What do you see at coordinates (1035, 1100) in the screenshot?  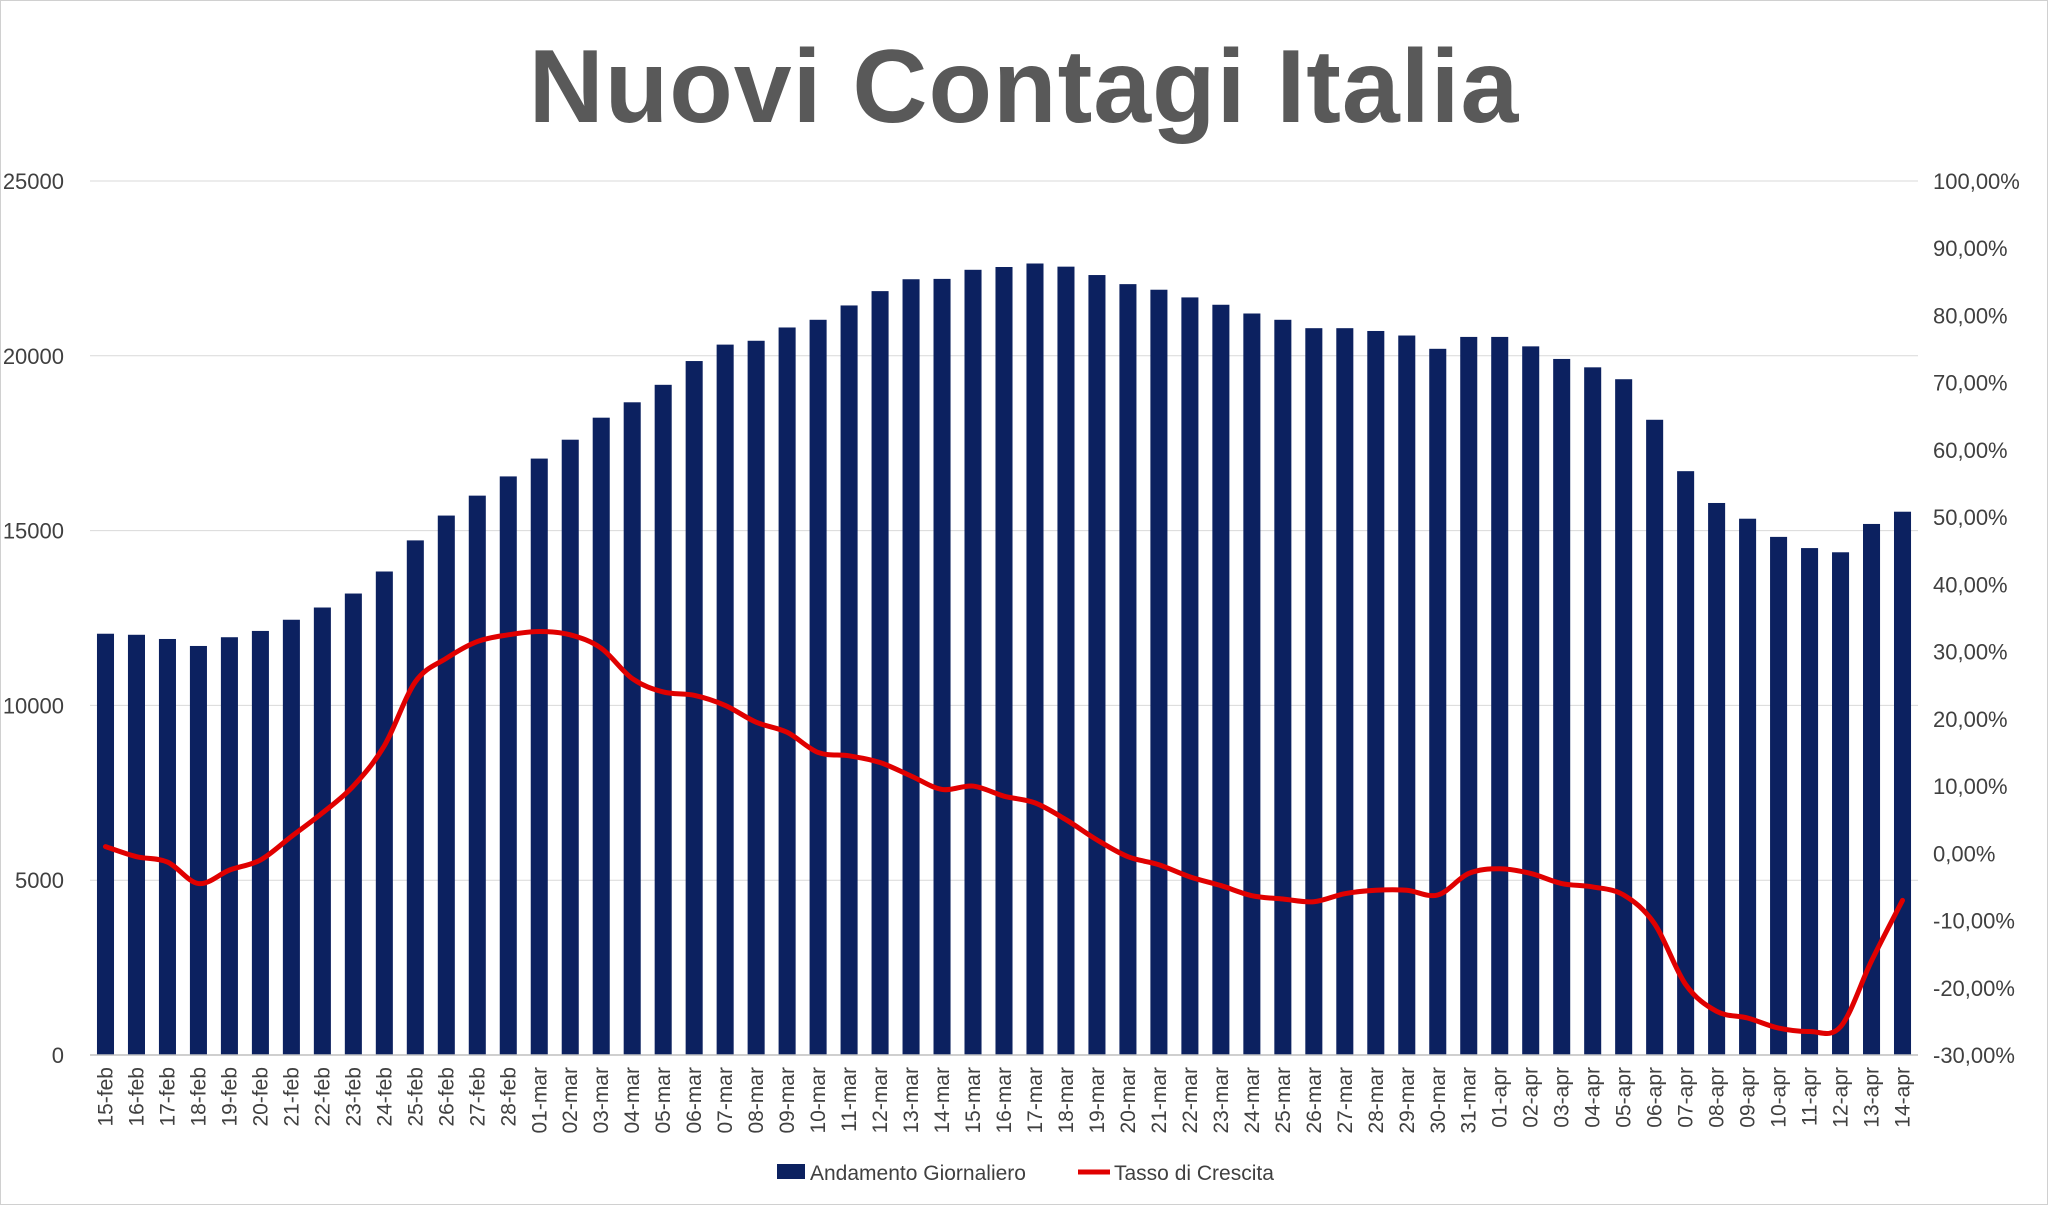 I see `x-tick-label: 17-mar` at bounding box center [1035, 1100].